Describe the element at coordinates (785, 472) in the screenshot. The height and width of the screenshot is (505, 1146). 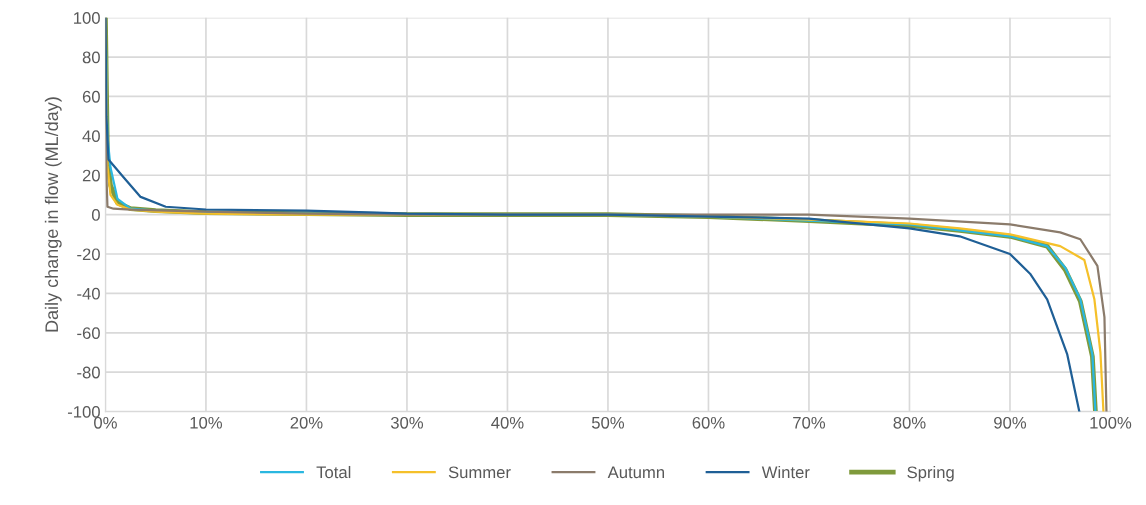
I see `legend-label: Winter` at that location.